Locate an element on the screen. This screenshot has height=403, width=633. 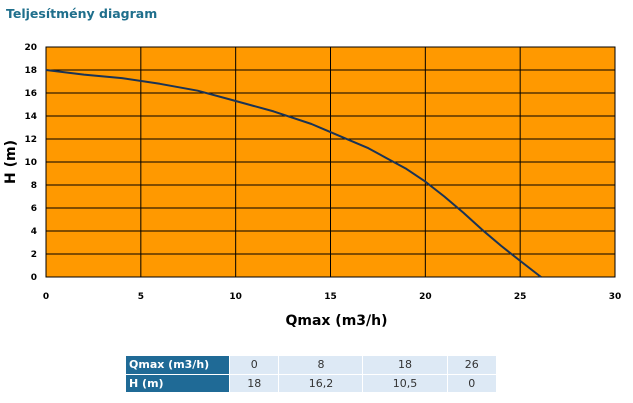
y-tick-label: 12 is located at coordinates (30, 140).